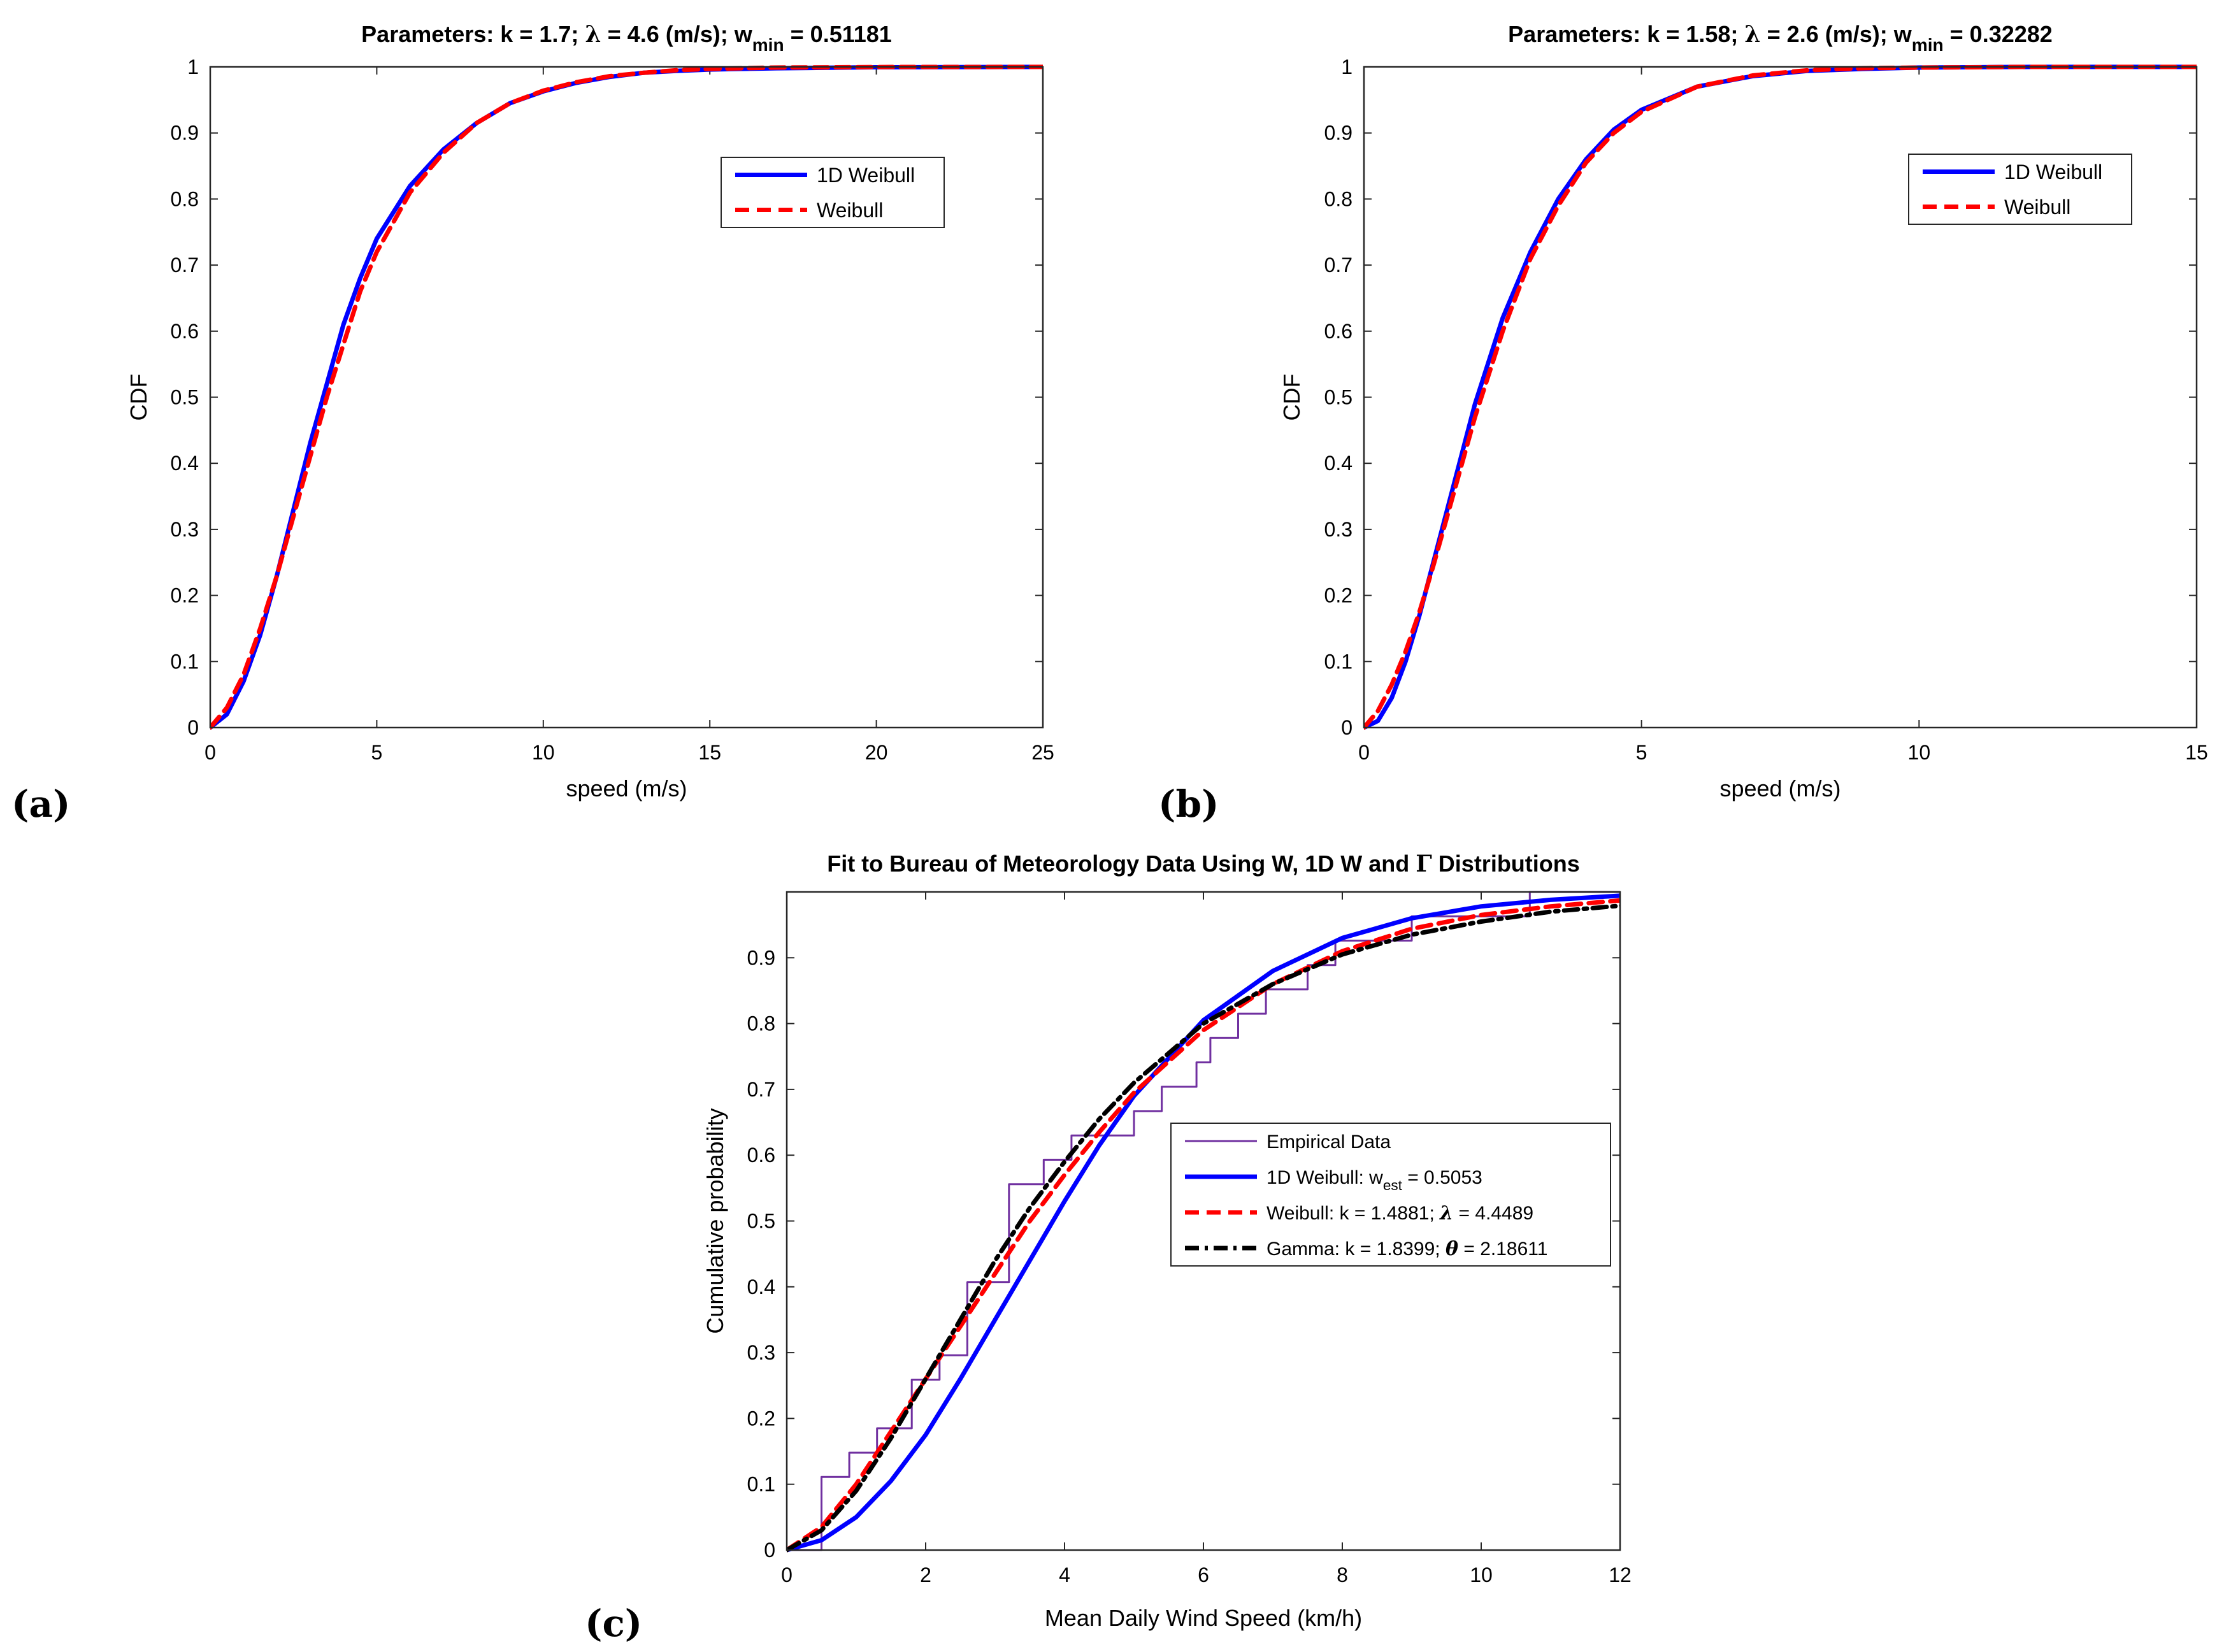  I want to click on x-tick-label: 20, so click(876, 752).